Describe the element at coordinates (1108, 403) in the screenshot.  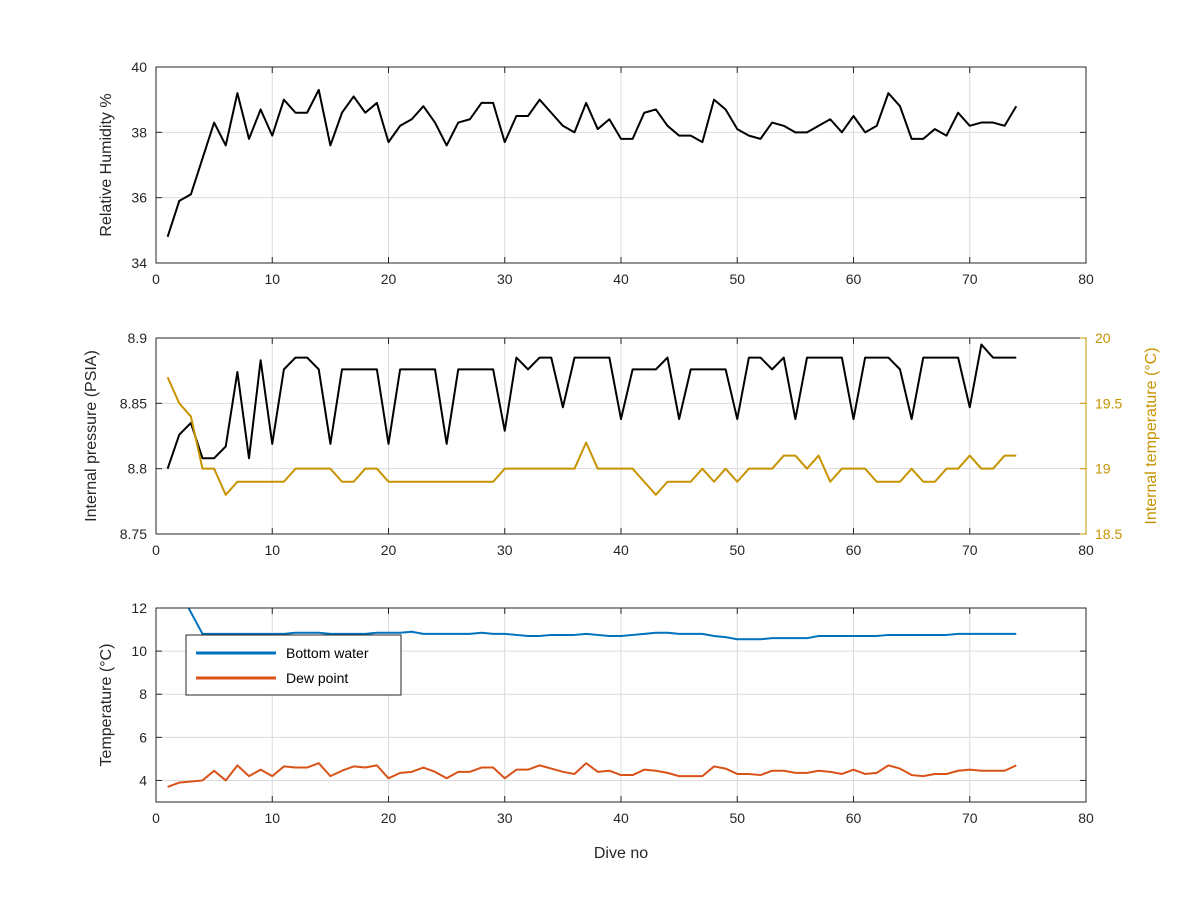
I see `y2-tick-label: 19.5` at that location.